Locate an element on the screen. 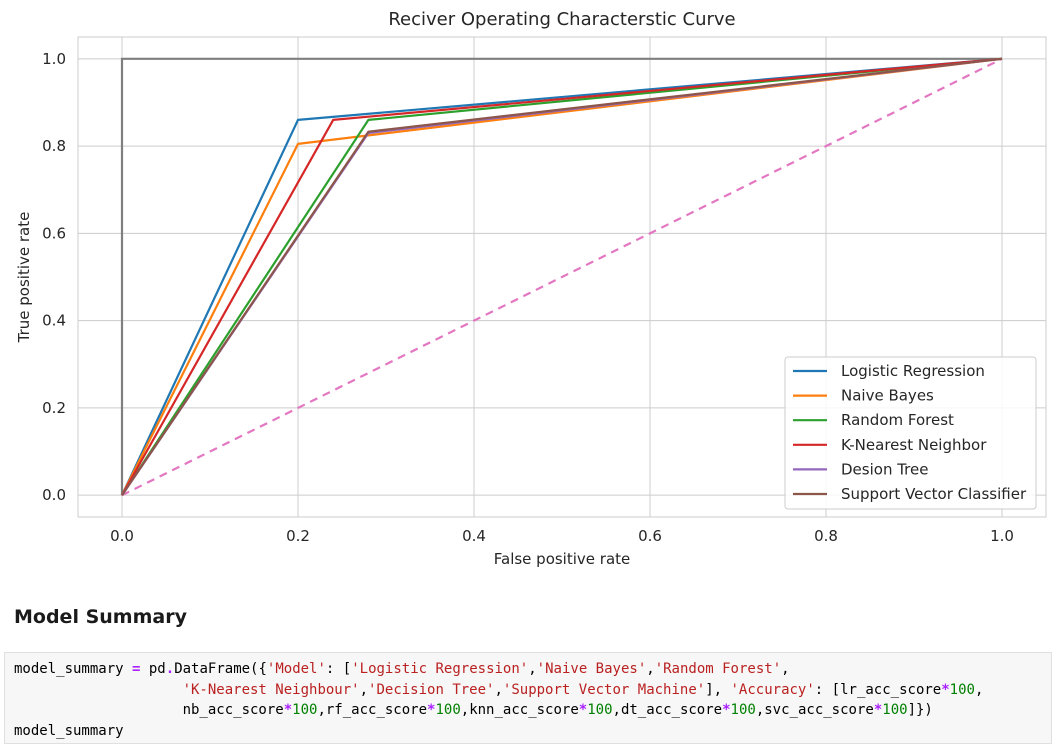  code-token: : [ is located at coordinates (338, 669).